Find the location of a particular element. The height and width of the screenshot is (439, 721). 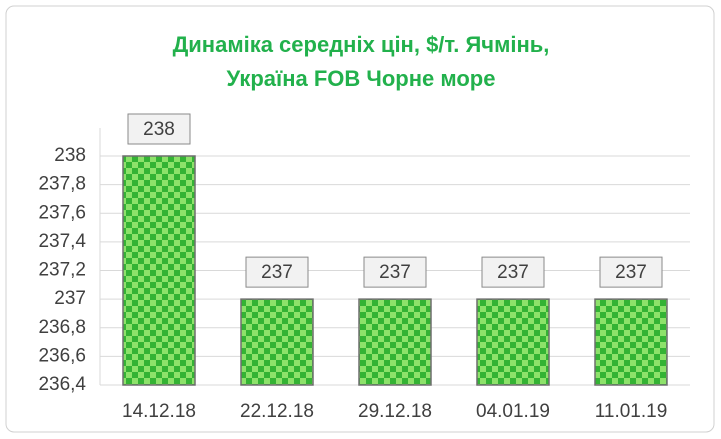

y-tick-label: 236,4 is located at coordinates (62, 384).